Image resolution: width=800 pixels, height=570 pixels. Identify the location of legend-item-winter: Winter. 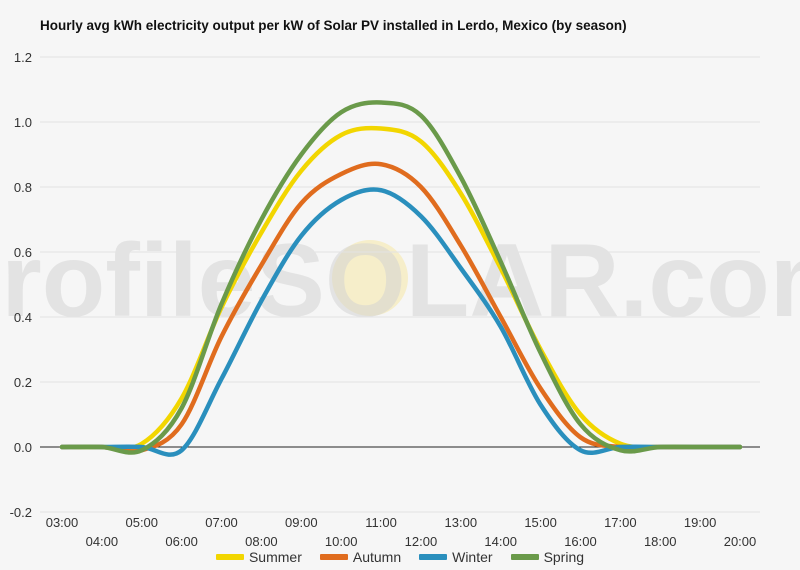
(456, 557).